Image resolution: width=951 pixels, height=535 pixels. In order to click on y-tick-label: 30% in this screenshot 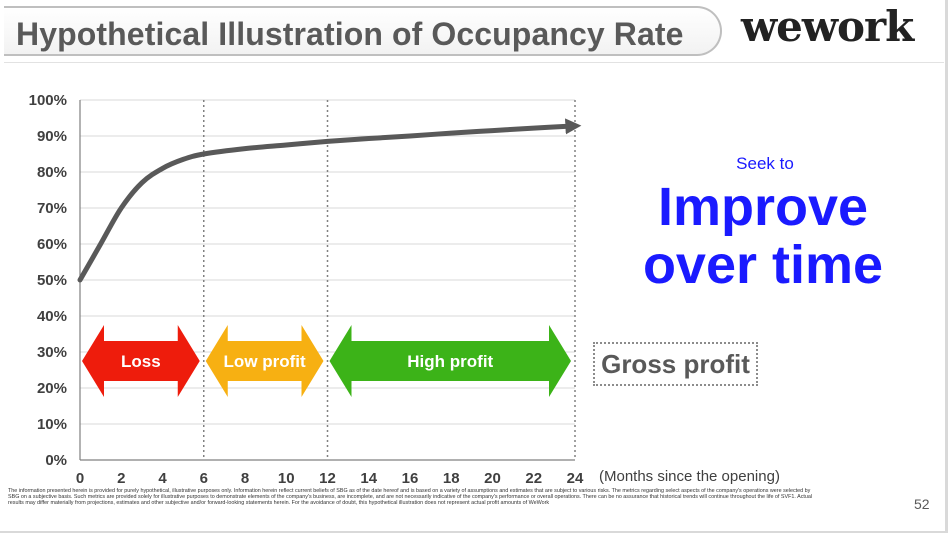, I will do `click(52, 352)`.